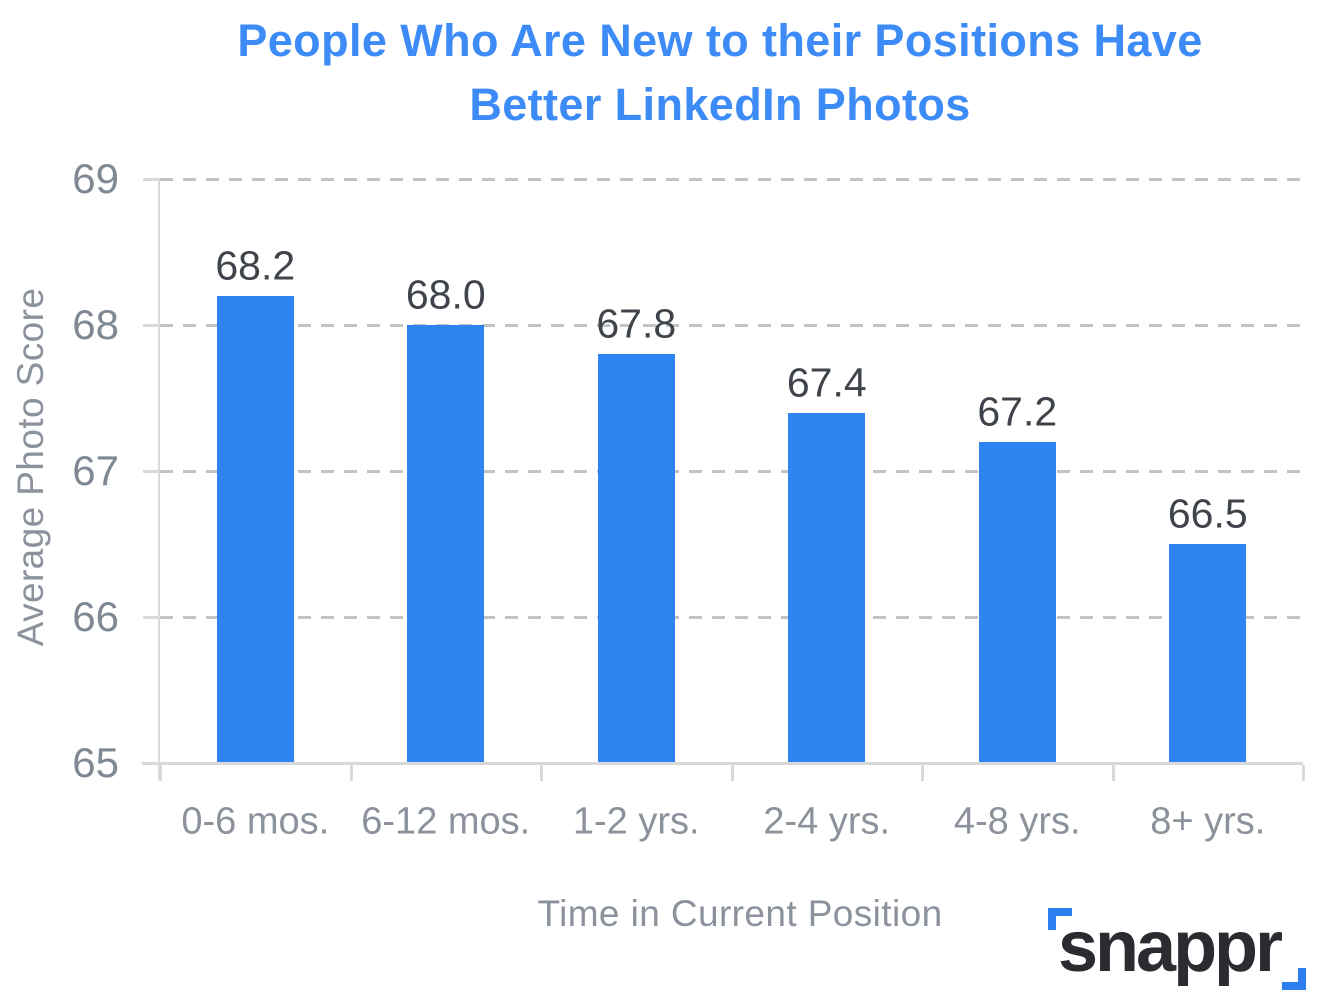  I want to click on bar-value-label: 67.8, so click(636, 323).